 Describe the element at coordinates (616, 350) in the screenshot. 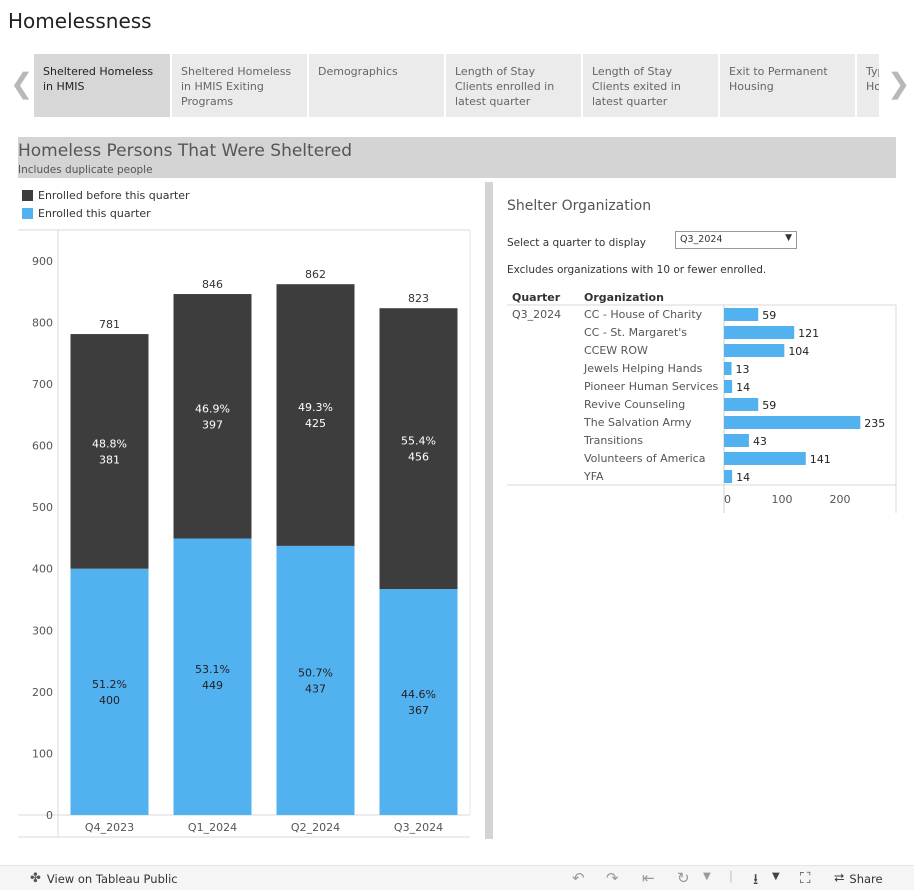

I see `organization-label: CCEW ROW` at that location.